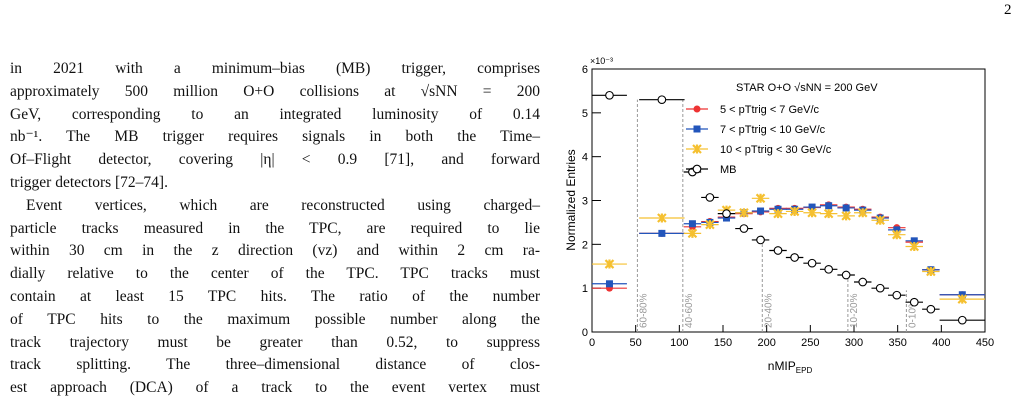 The image size is (1028, 401). Describe the element at coordinates (89, 182) in the screenshot. I see `text-line: trigger detectors [72–74].` at that location.